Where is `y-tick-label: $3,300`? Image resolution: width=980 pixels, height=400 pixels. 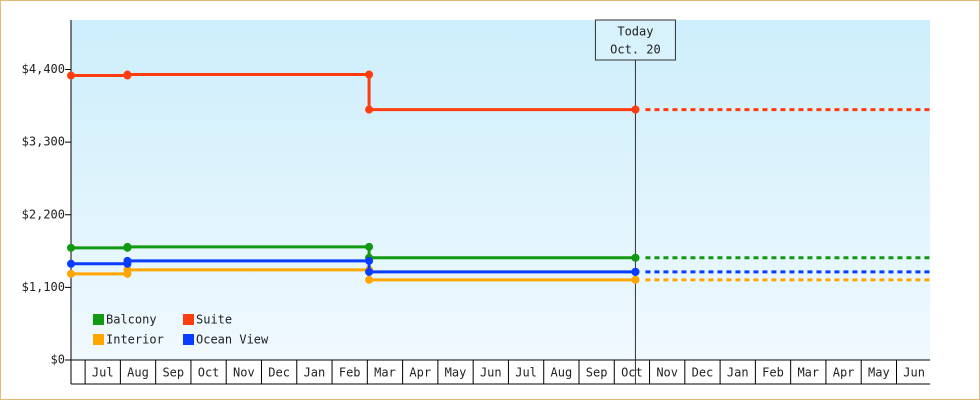 y-tick-label: $3,300 is located at coordinates (43, 142).